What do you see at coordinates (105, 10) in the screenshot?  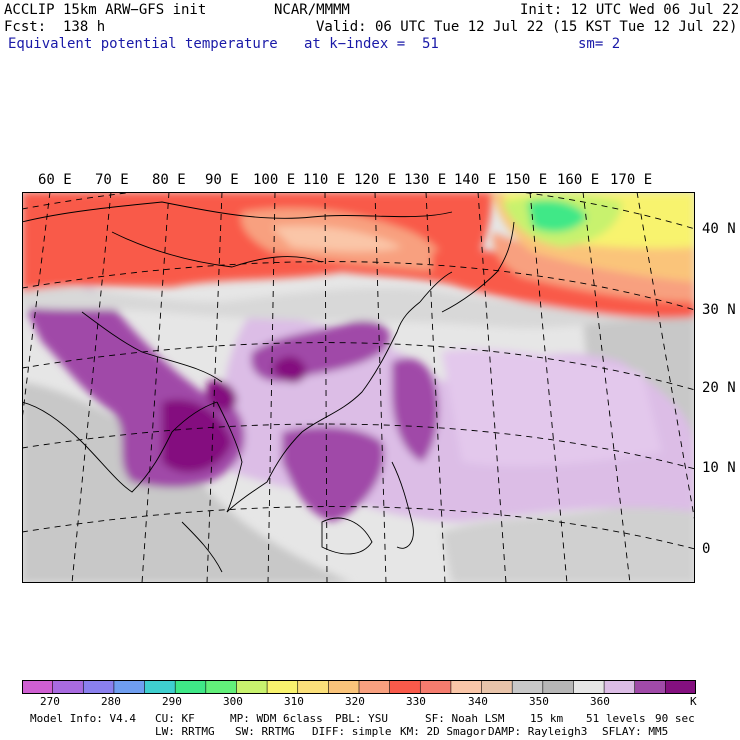 I see `model-title: ACCLIP 15km ARW−GFS init` at bounding box center [105, 10].